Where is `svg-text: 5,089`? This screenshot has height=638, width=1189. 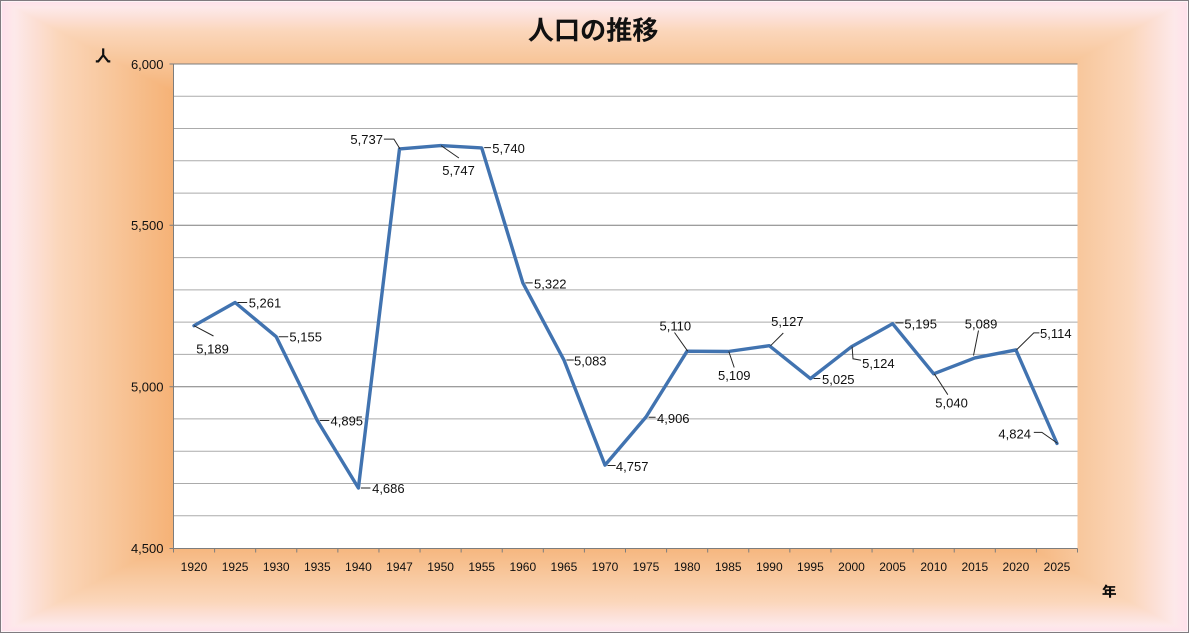 svg-text: 5,089 is located at coordinates (981, 324).